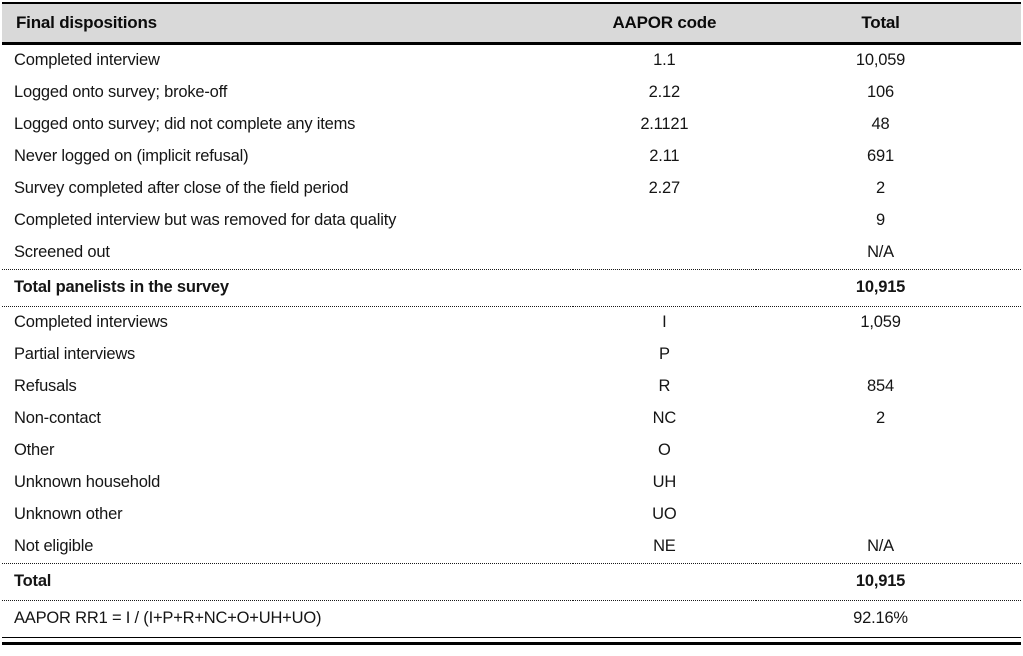  Describe the element at coordinates (511, 60) in the screenshot. I see `table-row: Completed interview 1.1 10,059` at that location.